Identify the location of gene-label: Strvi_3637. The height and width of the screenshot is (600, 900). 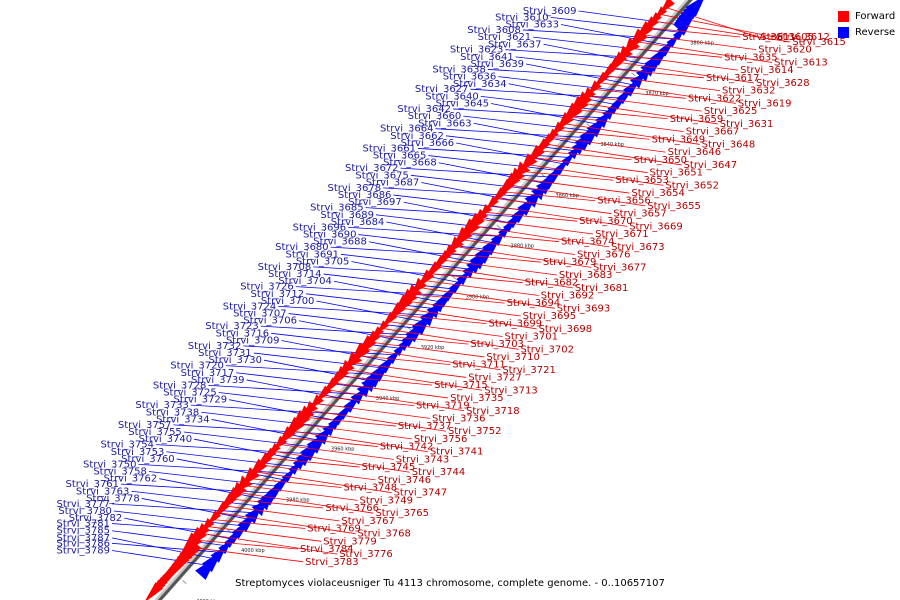
(515, 44).